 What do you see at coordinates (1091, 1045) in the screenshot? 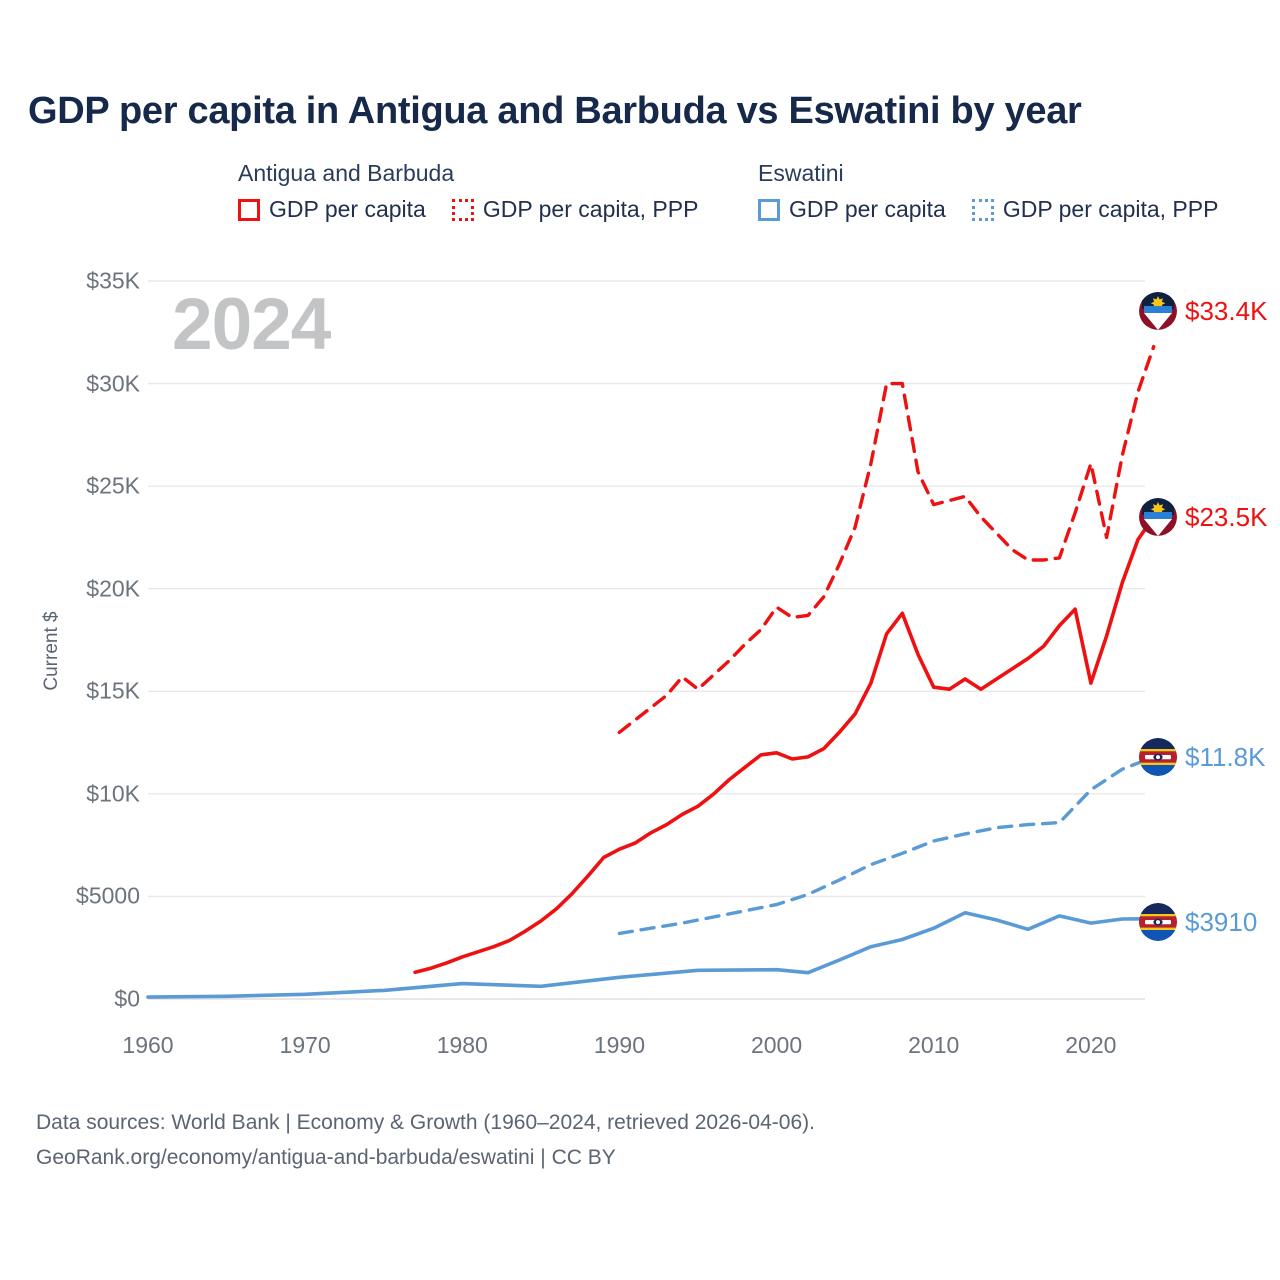
I see `x-tick-2020: 2020` at bounding box center [1091, 1045].